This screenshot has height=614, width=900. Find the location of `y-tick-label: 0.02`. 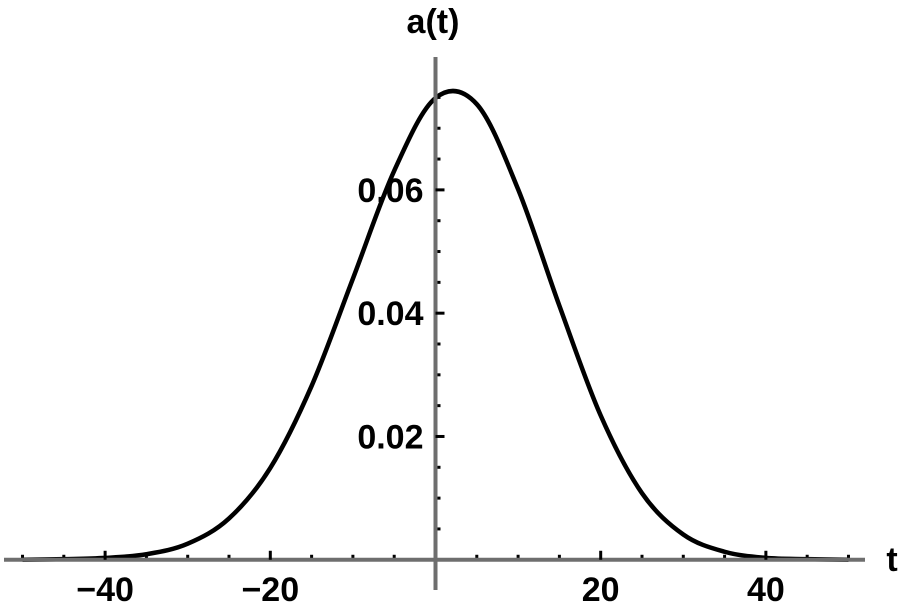

y-tick-label: 0.02 is located at coordinates (390, 437).